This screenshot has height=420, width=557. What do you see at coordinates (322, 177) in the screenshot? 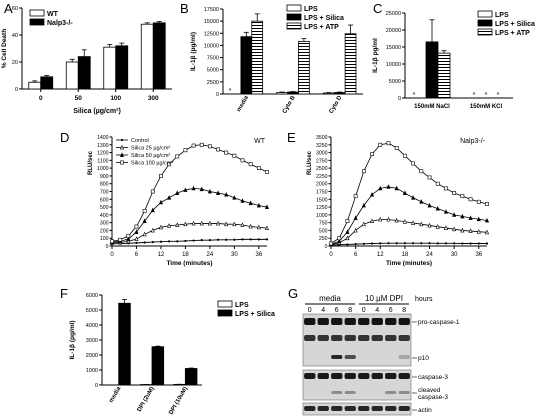
I see `y-tick-label: 2250` at bounding box center [322, 177].